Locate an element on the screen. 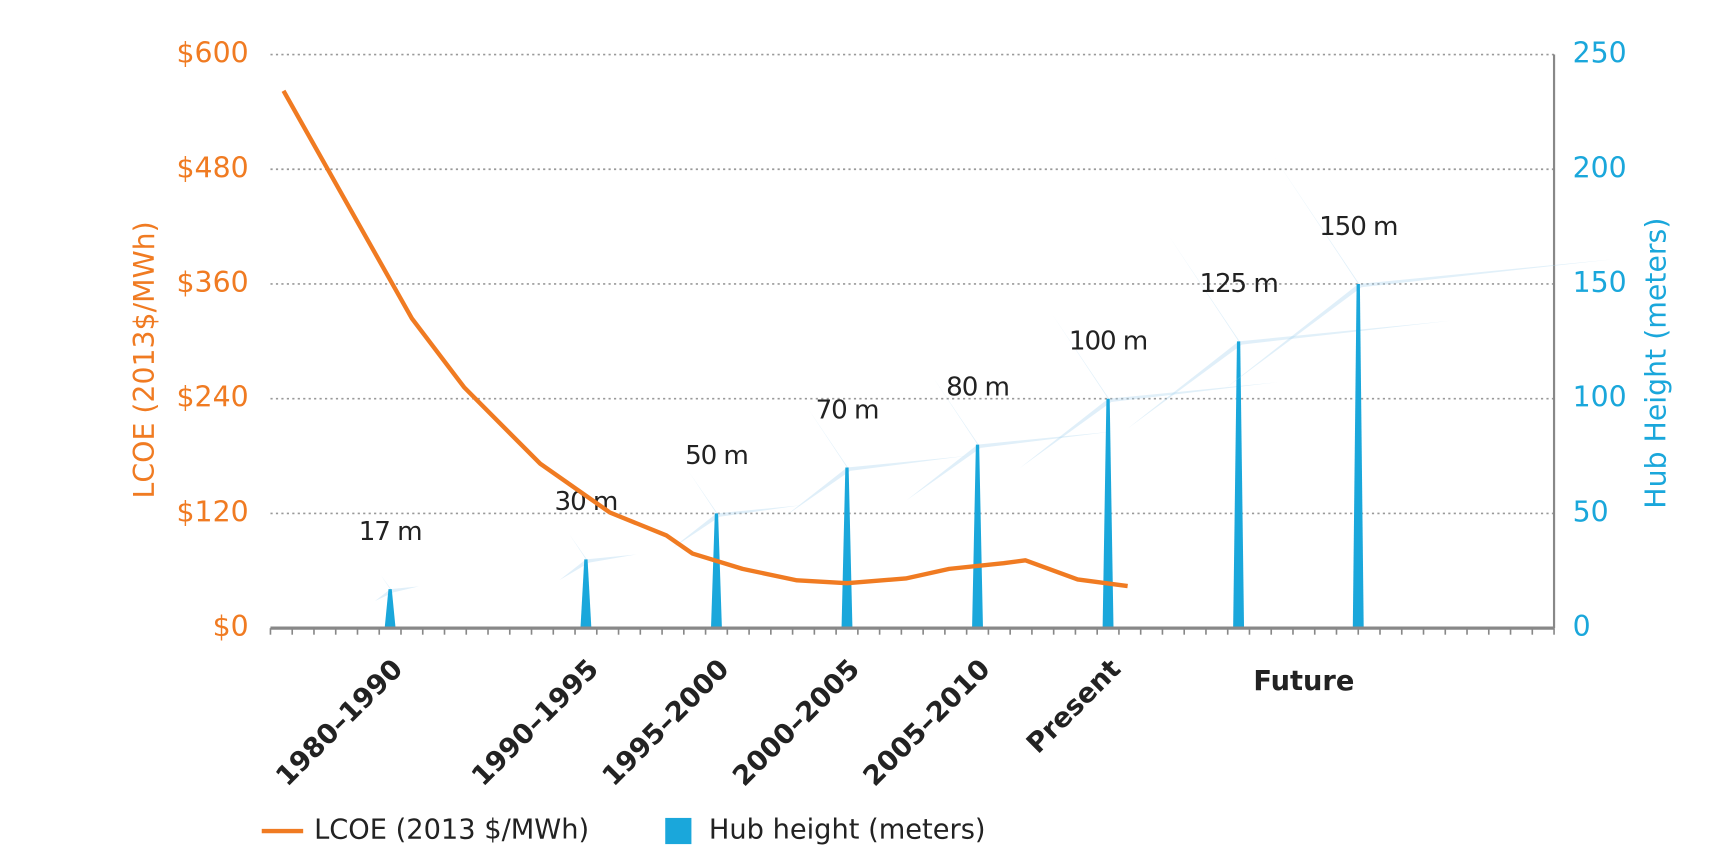 The width and height of the screenshot is (1710, 855). y-axis-title: LCOE (2013$/MWh) is located at coordinates (144, 359).